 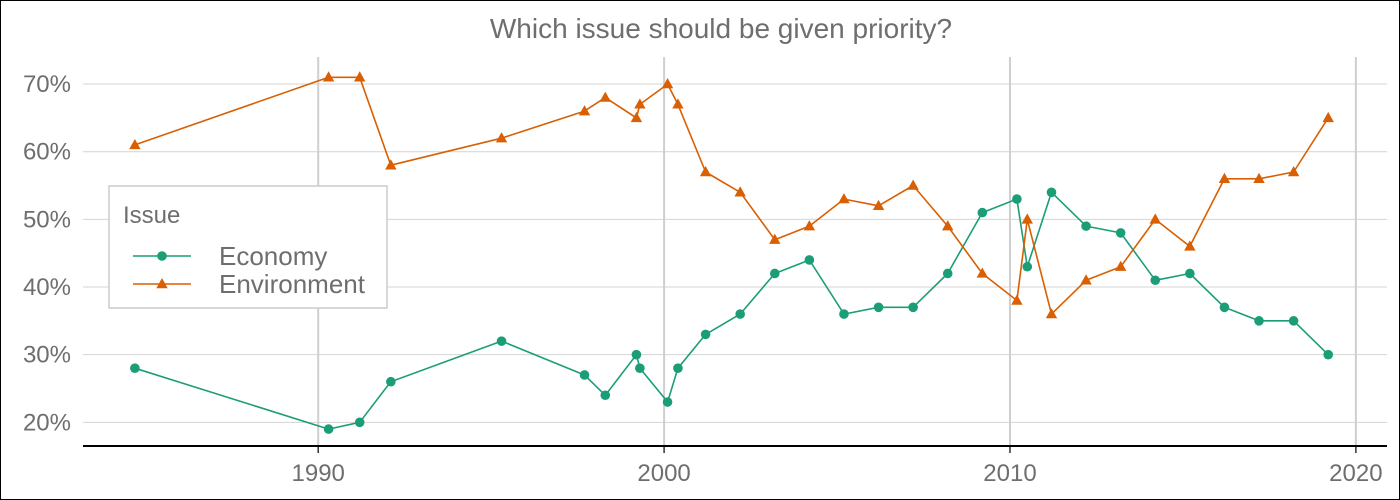 I want to click on legend-label: Economy, so click(x=273, y=256).